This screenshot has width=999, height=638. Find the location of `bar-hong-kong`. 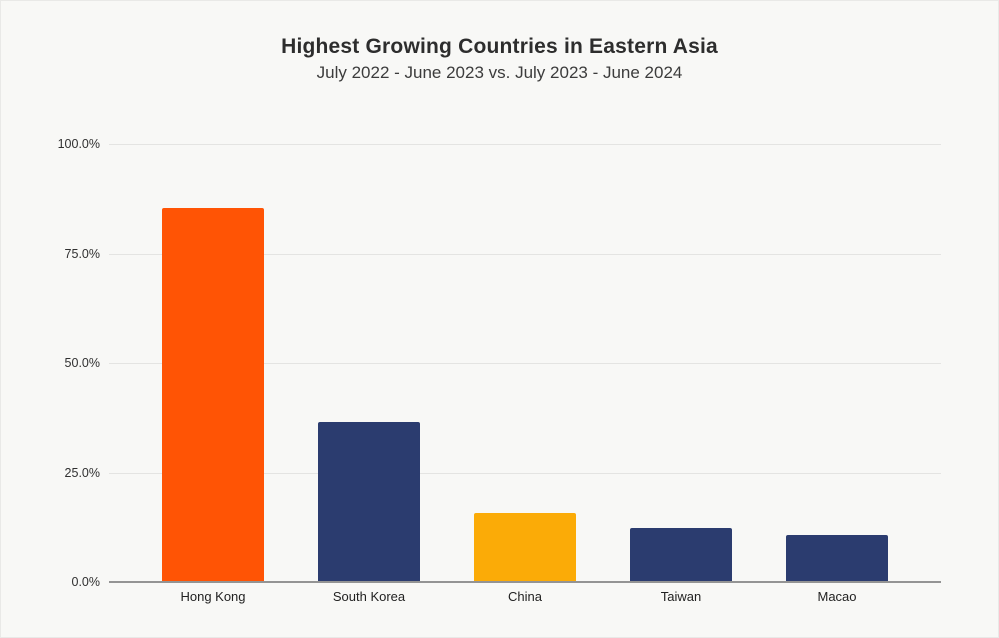

bar-hong-kong is located at coordinates (213, 394).